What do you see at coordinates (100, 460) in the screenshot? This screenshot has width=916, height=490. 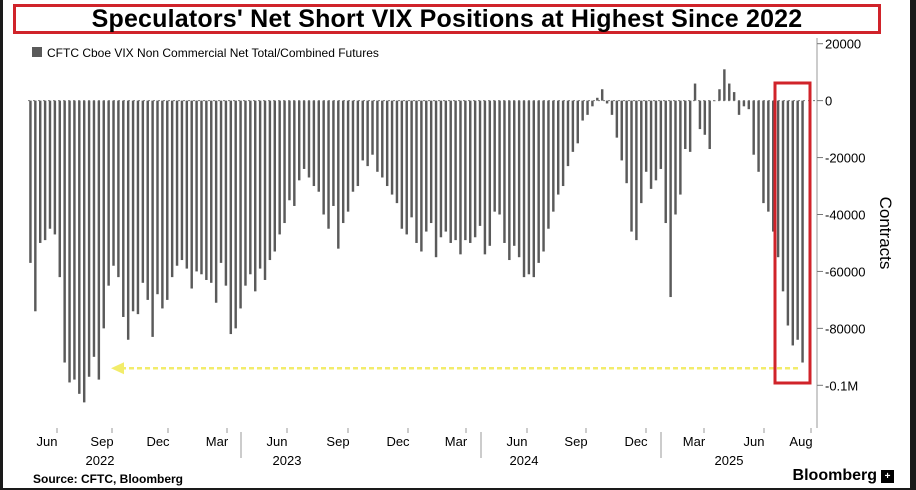 I see `x-year-label: 2022` at bounding box center [100, 460].